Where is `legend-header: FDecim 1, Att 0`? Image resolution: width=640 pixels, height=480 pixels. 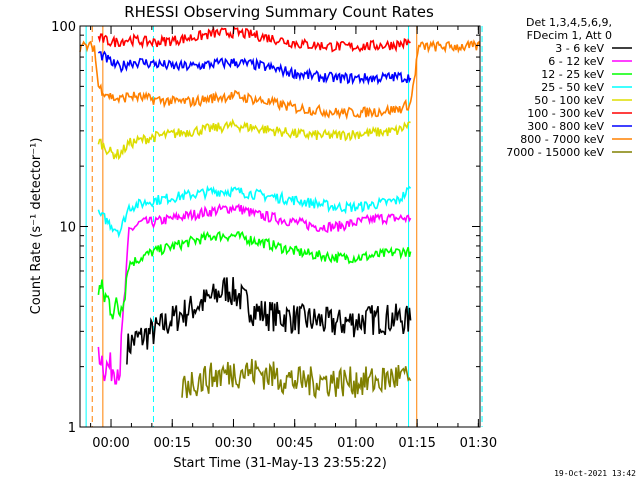 legend-header: FDecim 1, Att 0 is located at coordinates (569, 35).